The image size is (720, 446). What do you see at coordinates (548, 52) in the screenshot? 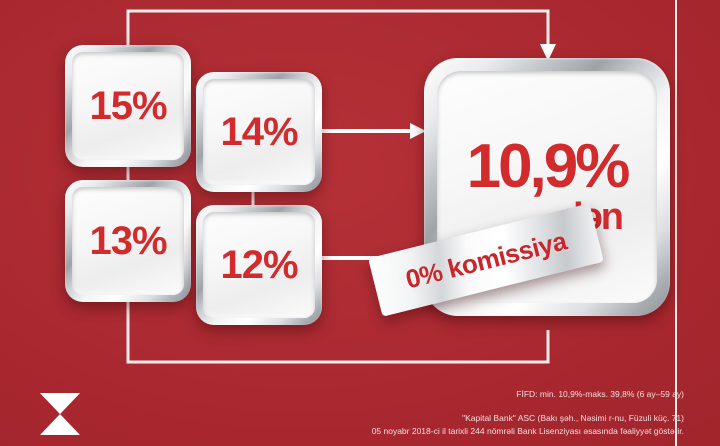
I see `arrow-top` at bounding box center [548, 52].